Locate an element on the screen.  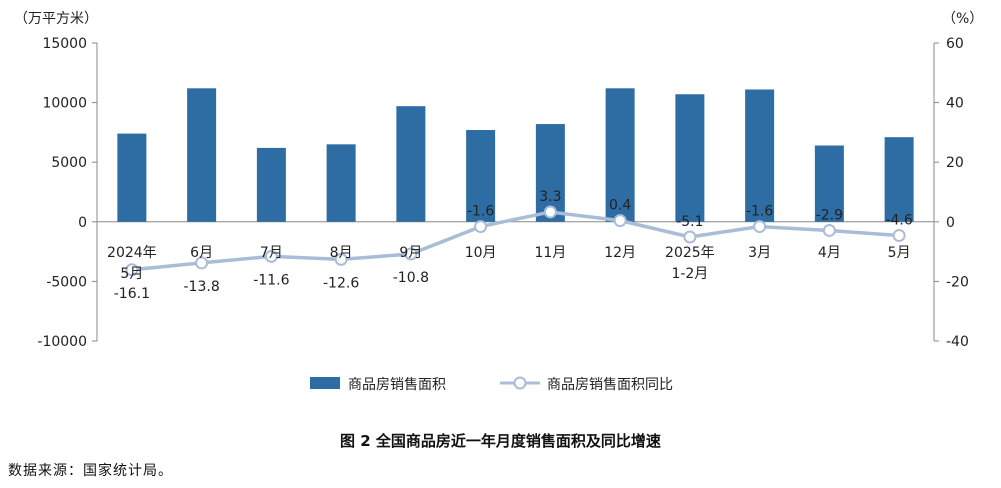
yoy-line is located at coordinates (515, 241).